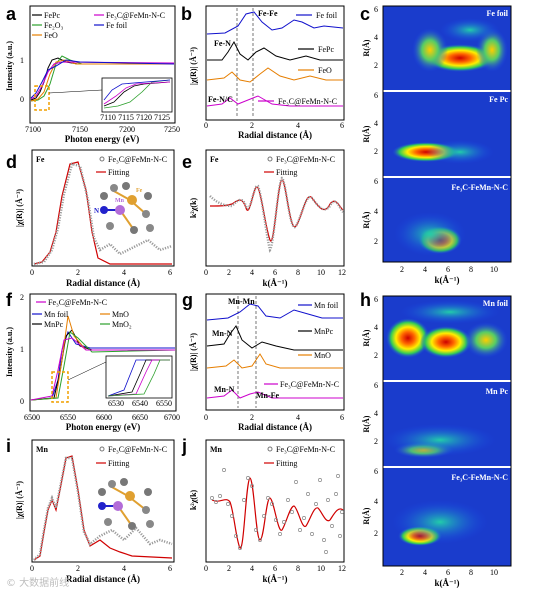 This screenshot has width=534, height=592. I want to click on plot-frame-d, so click(103, 208).